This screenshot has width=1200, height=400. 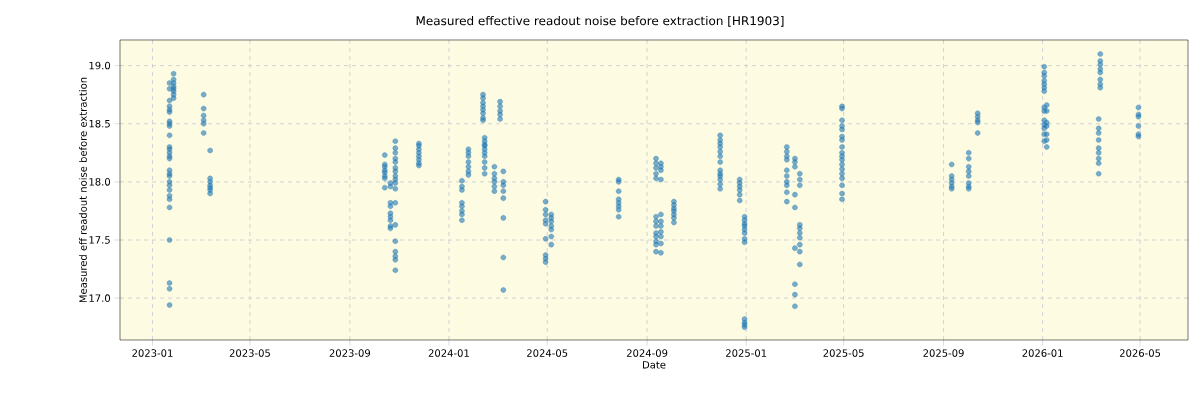 I want to click on x-tick-label: 2023-05, so click(x=249, y=353).